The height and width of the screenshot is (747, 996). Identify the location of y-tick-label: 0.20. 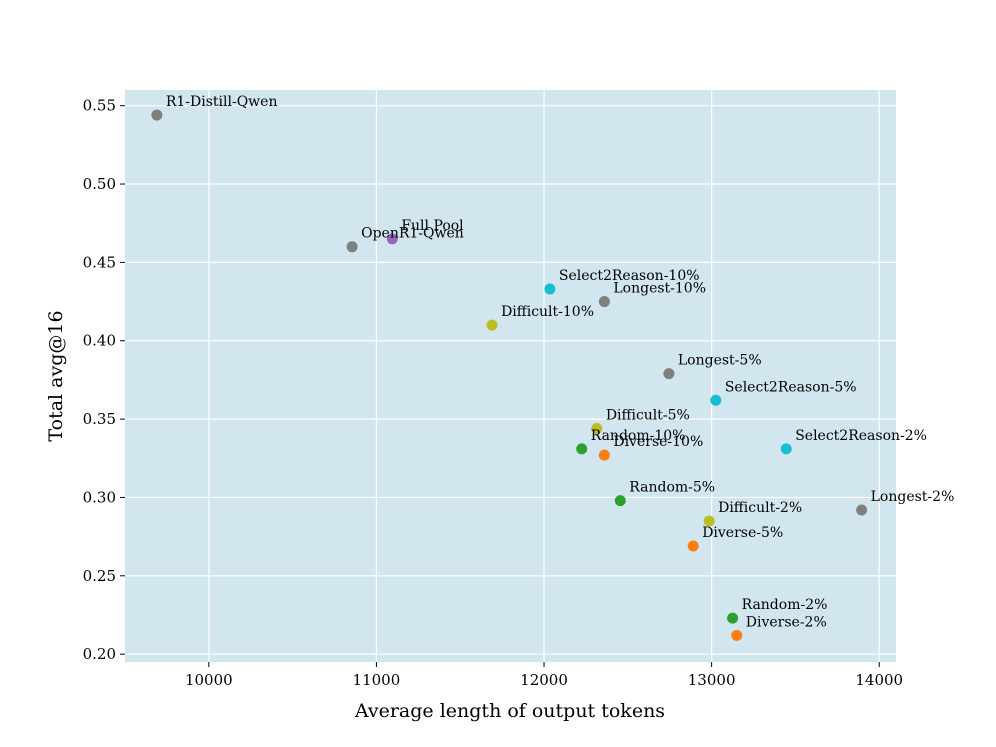
(99, 654).